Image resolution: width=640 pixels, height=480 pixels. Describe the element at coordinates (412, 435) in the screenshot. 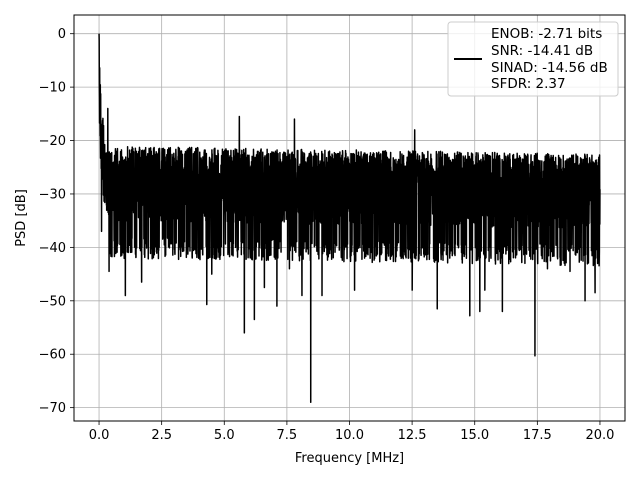

I see `x-tick-label: 12.5` at that location.